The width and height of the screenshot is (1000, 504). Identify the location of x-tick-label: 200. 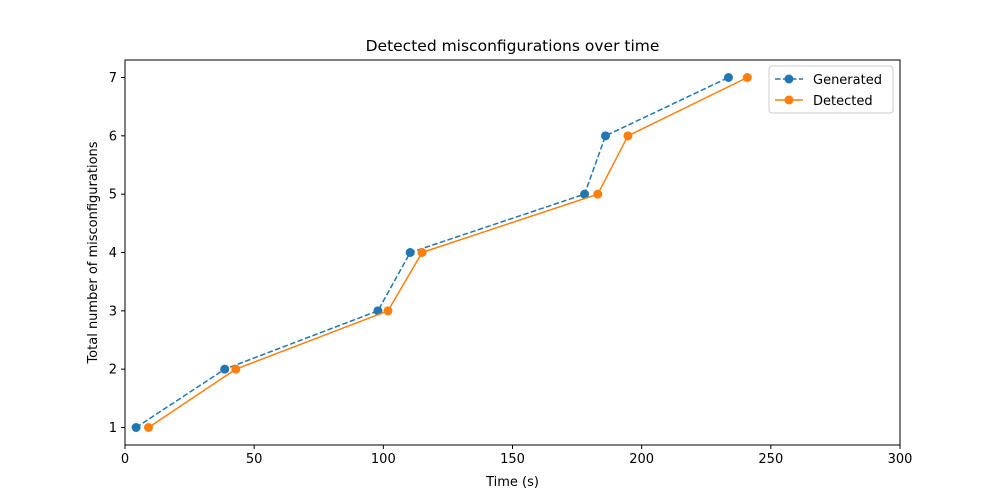
(641, 459).